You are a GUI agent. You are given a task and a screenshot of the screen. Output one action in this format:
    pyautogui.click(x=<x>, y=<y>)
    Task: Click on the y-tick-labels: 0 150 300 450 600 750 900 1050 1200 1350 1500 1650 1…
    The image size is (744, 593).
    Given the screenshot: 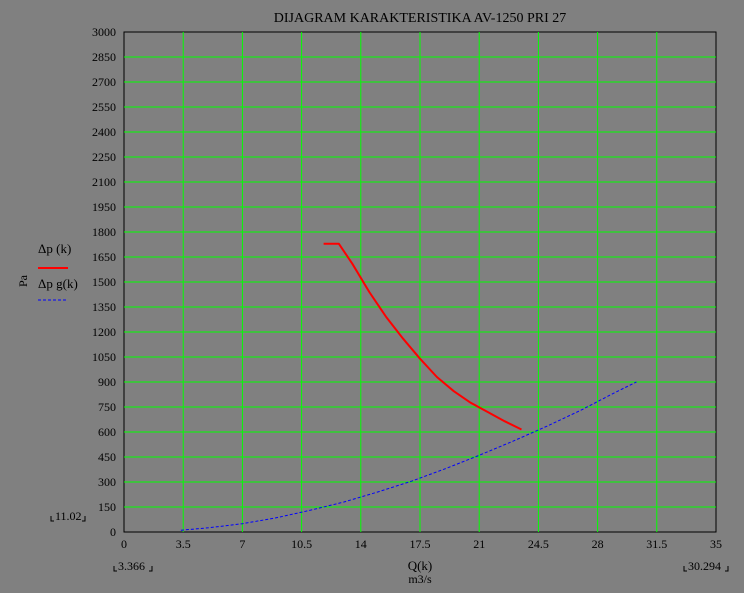 What is the action you would take?
    pyautogui.click(x=104, y=282)
    